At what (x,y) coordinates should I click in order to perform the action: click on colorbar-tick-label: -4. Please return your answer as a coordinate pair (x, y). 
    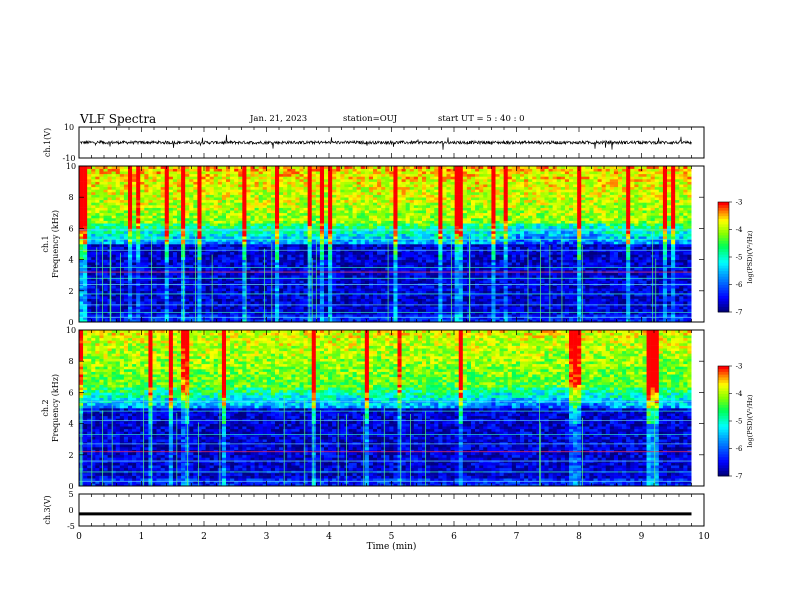
    Looking at the image, I should click on (739, 394).